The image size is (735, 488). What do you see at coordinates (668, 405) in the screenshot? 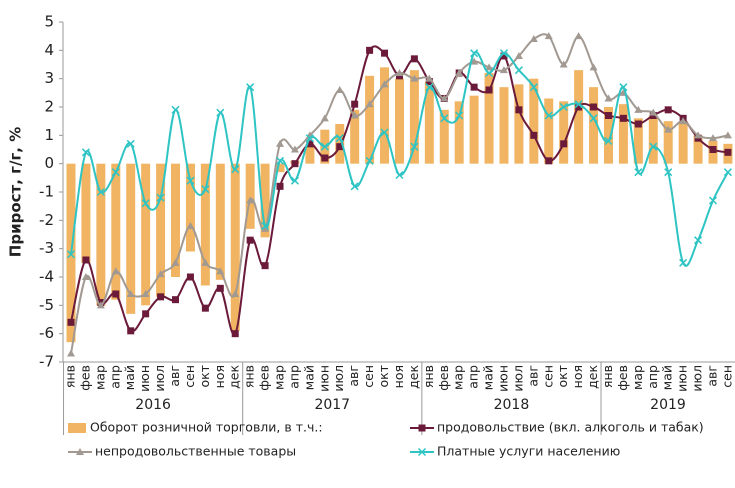
I see `year-label: 2019` at bounding box center [668, 405].